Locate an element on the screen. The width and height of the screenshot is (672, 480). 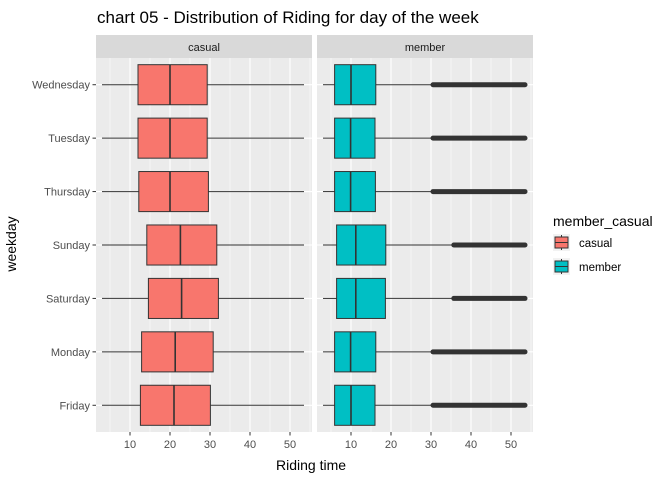
x-axis-title: Riding time is located at coordinates (311, 465).